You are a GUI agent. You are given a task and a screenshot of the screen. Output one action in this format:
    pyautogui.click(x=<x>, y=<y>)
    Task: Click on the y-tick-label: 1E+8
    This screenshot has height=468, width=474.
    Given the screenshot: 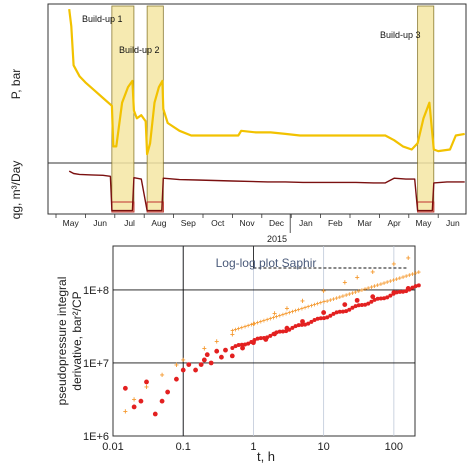 What is the action you would take?
    pyautogui.click(x=96, y=291)
    